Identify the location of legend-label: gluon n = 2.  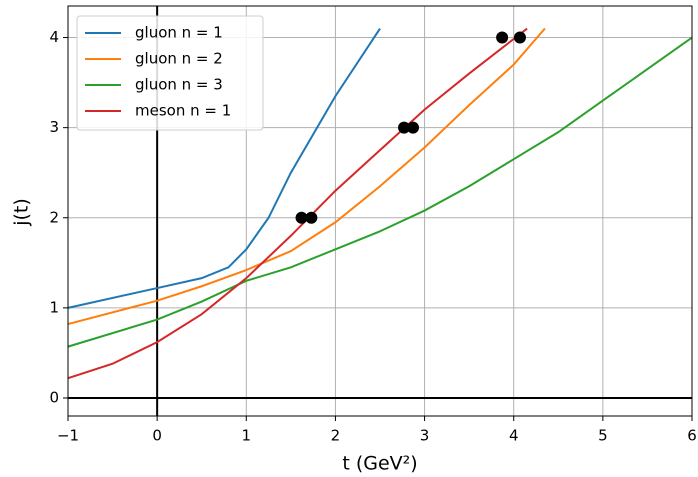
(179, 59).